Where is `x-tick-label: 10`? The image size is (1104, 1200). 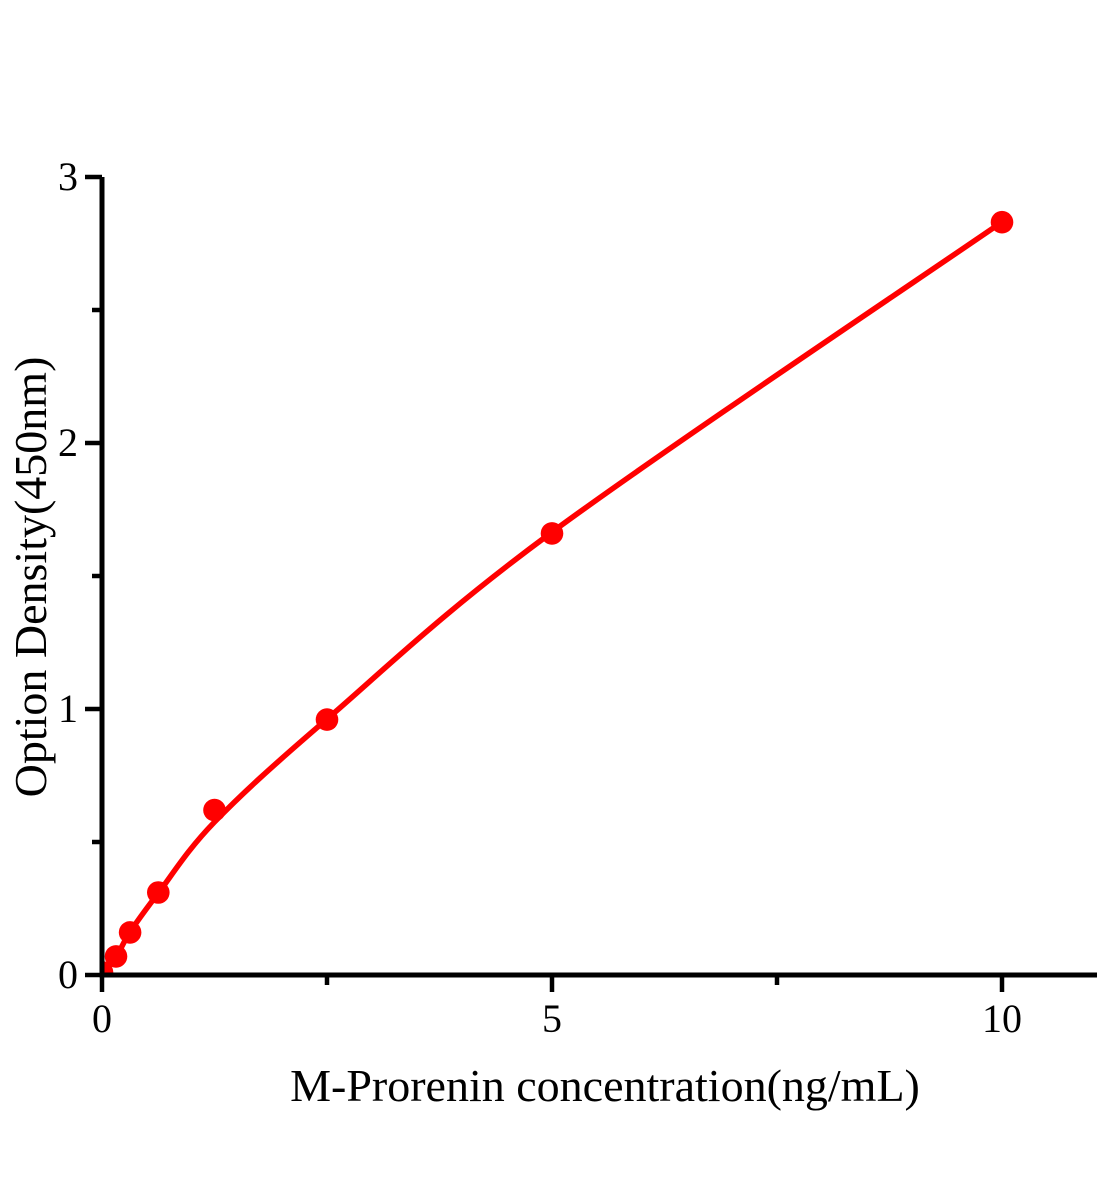
x-tick-label: 10 is located at coordinates (1002, 1018).